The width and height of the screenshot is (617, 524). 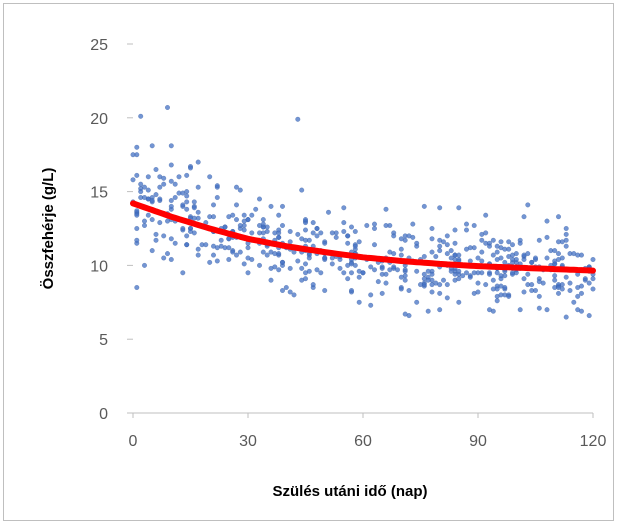 What do you see at coordinates (363, 237) in the screenshot?
I see `trend-line` at bounding box center [363, 237].